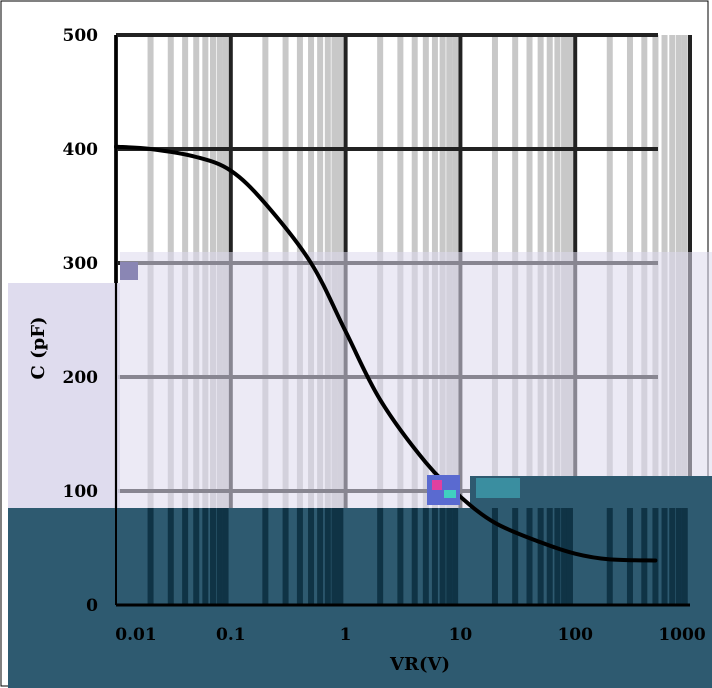  Describe the element at coordinates (81, 264) in the screenshot. I see `y-tick-label: 300` at that location.